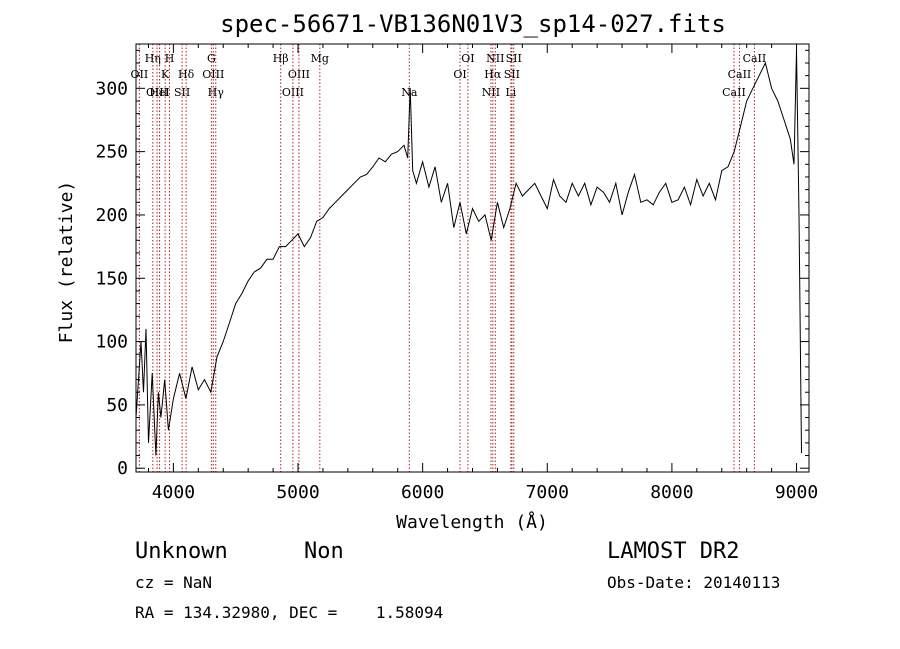 The image size is (900, 649). I want to click on emission-line-label: Hδ, so click(186, 74).